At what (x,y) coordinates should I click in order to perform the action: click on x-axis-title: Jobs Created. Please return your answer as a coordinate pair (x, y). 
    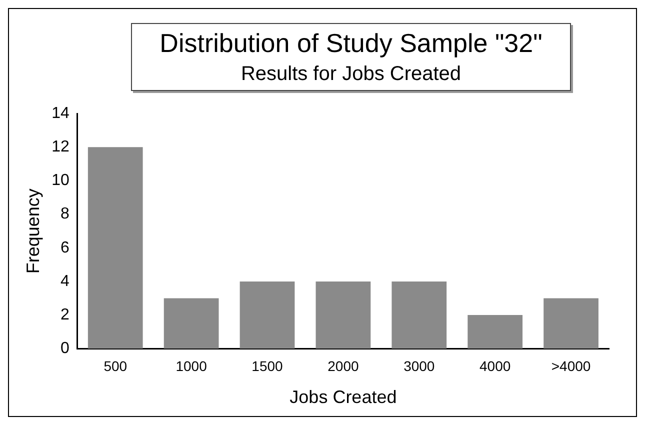
    Looking at the image, I should click on (343, 397).